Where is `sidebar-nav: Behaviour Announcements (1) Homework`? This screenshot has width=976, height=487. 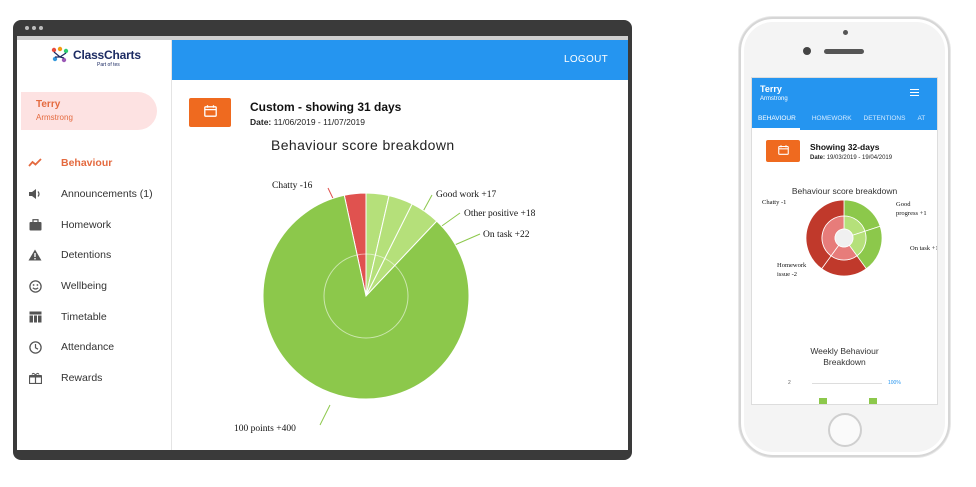 sidebar-nav: Behaviour Announcements (1) Homework is located at coordinates (94, 271).